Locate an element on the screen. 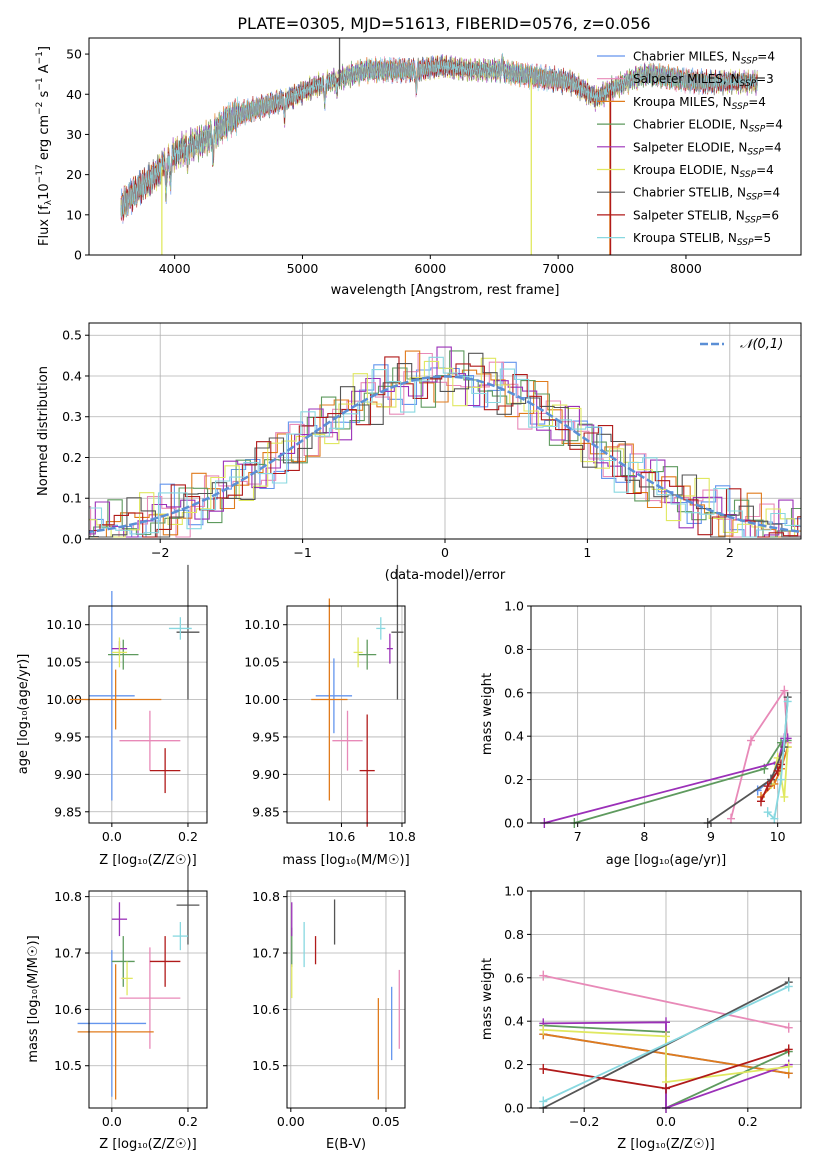 The image size is (819, 1170). x-tick-label: 8000 is located at coordinates (686, 268).